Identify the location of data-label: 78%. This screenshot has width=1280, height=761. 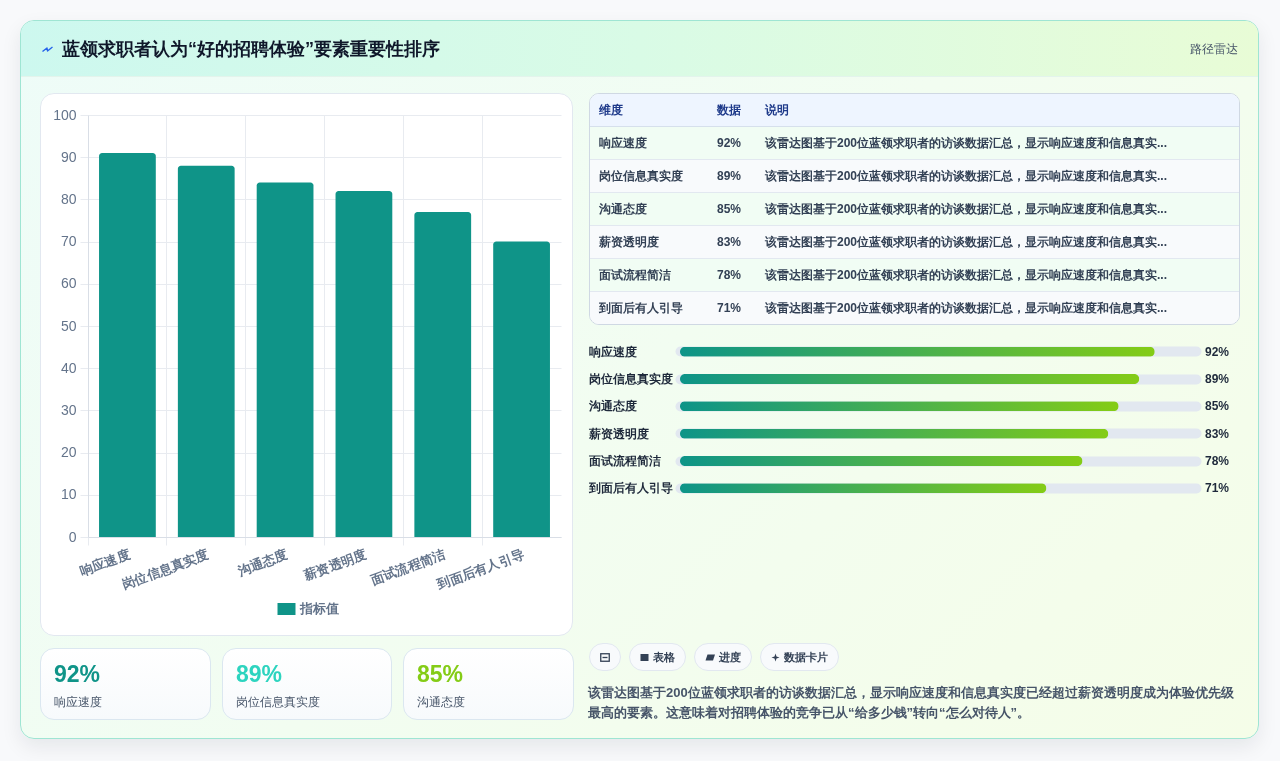
(1217, 461).